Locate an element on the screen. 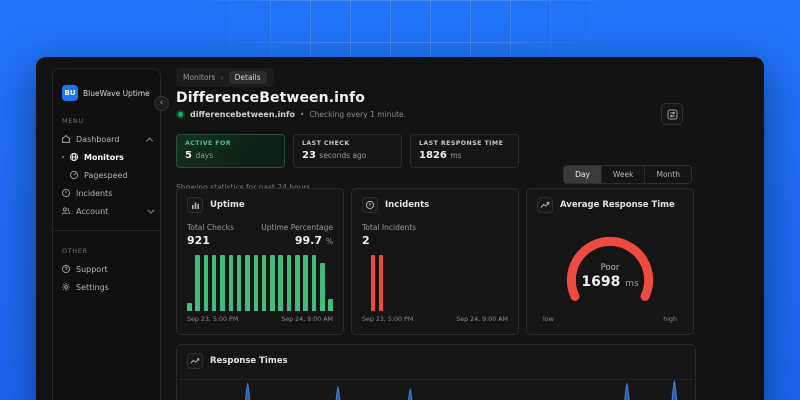  speedometer-icon is located at coordinates (74, 175).